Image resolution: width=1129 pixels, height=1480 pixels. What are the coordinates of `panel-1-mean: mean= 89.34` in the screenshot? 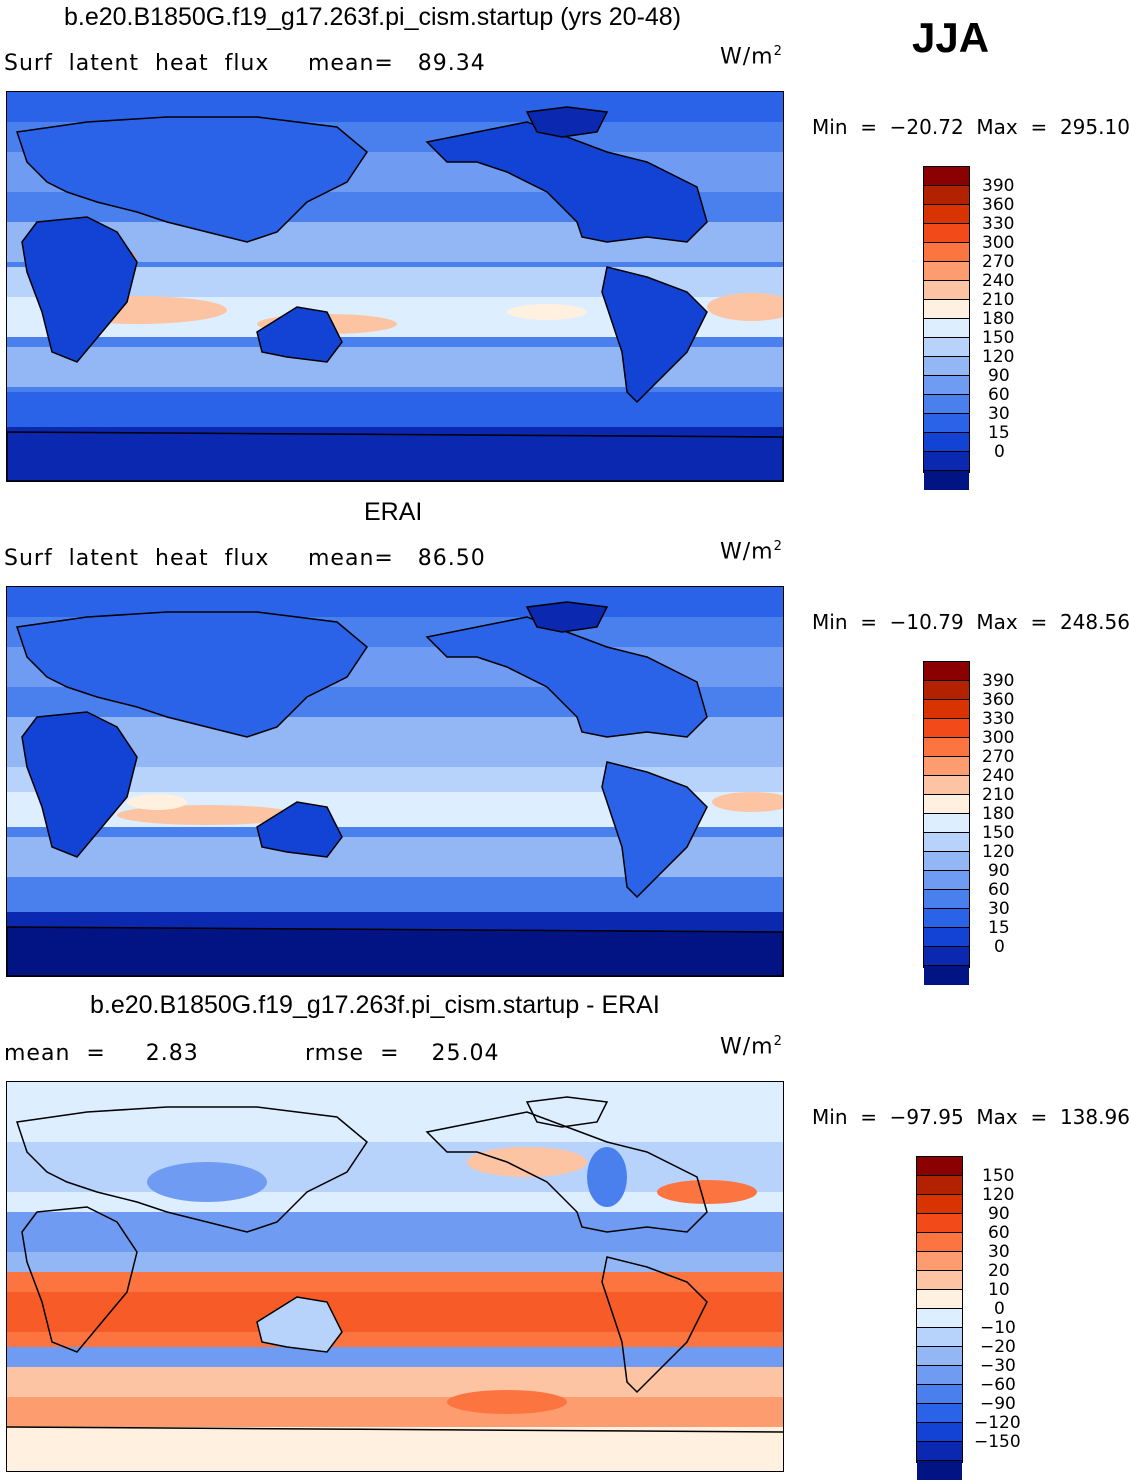 It's located at (397, 63).